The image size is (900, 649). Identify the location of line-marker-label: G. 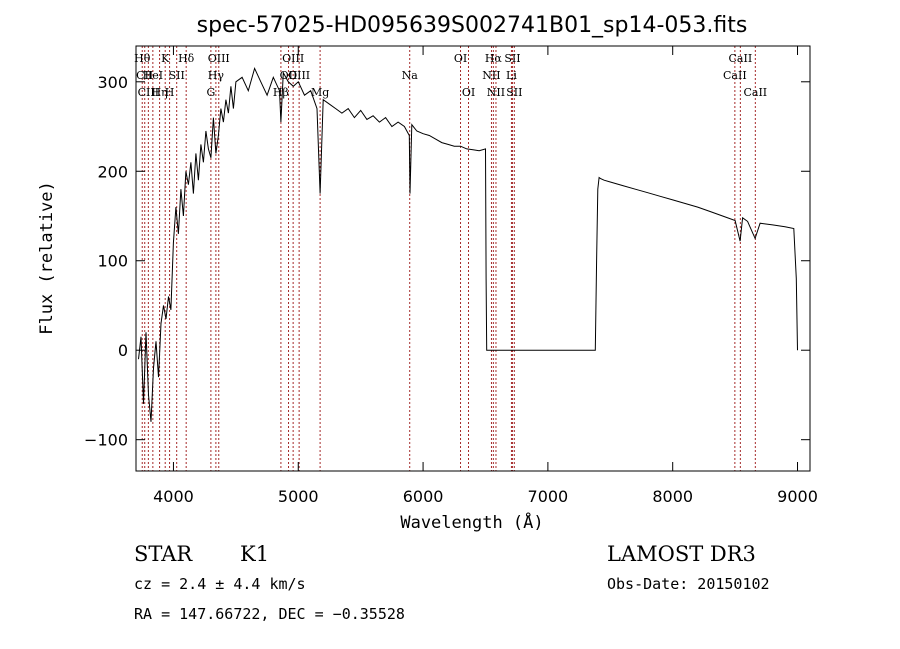
(210, 92).